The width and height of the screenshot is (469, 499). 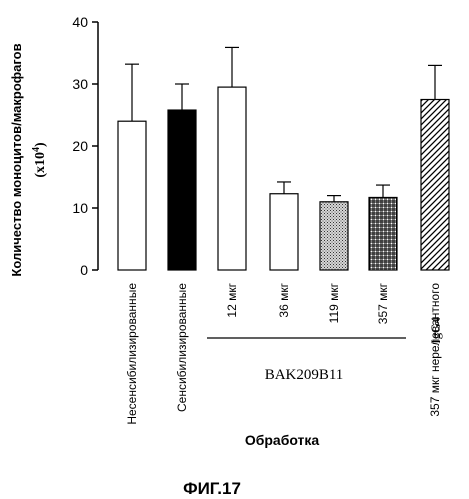 I want to click on axes: 0 10 20 30 40, so click(x=85, y=146).